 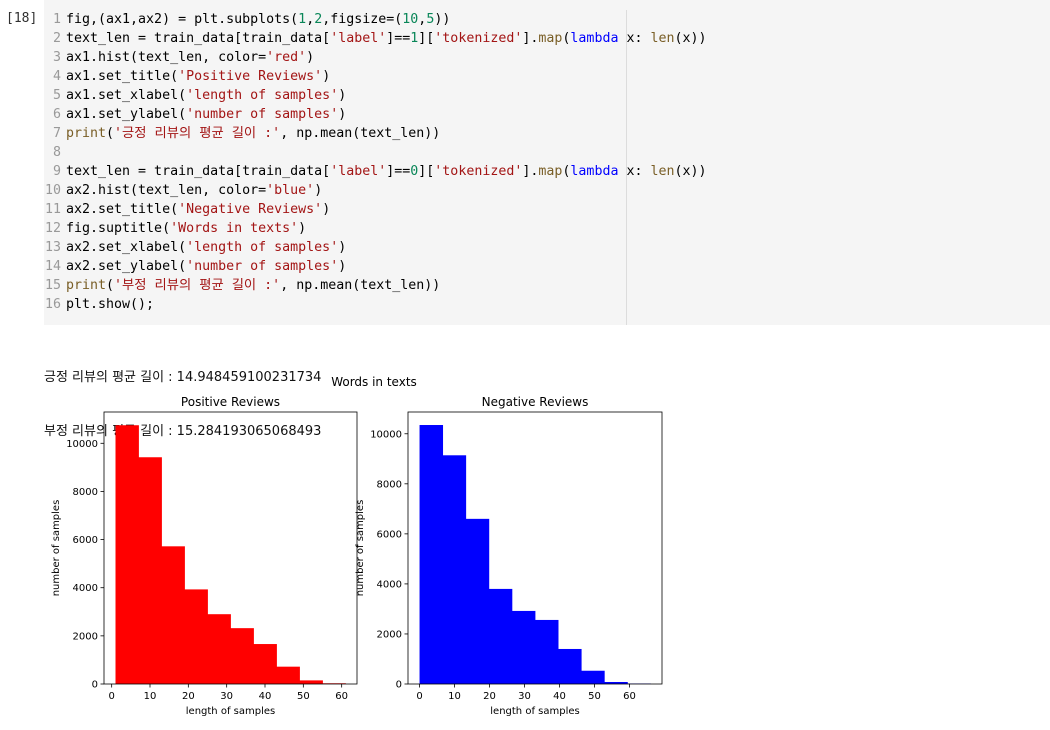 I want to click on line-number: 10, so click(x=52, y=190).